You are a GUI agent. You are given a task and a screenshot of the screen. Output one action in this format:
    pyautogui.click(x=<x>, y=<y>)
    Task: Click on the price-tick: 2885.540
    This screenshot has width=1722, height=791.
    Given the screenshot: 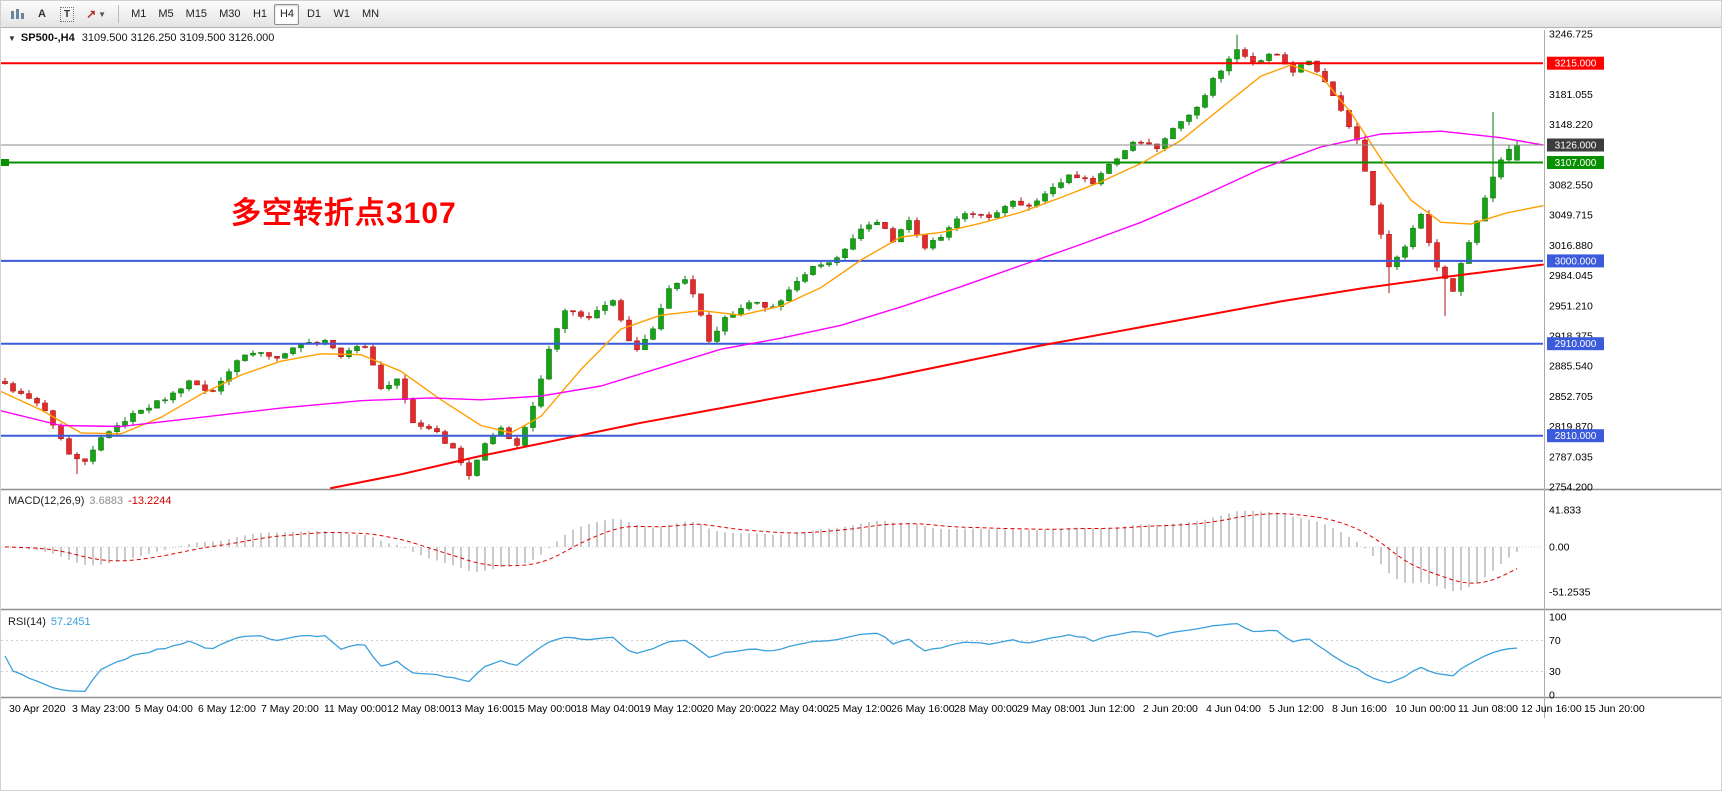 What is the action you would take?
    pyautogui.click(x=1571, y=367)
    